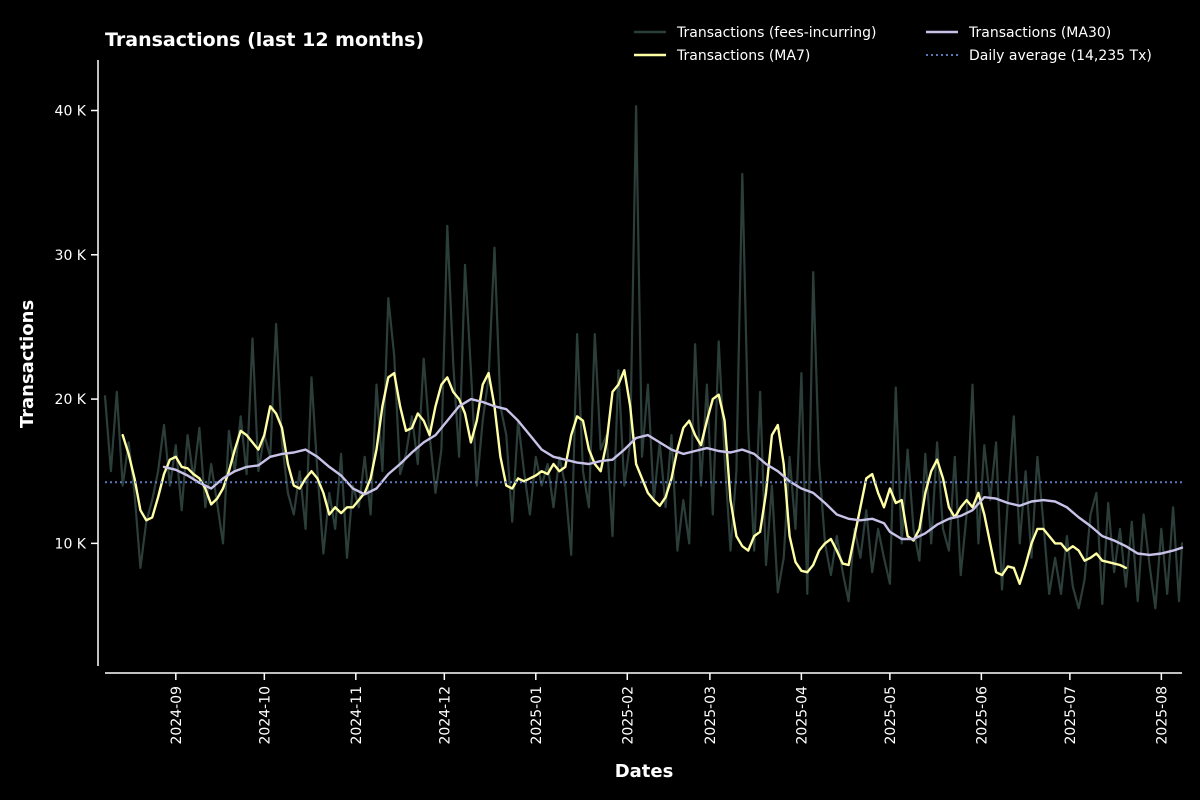  I want to click on legend-label-daily-average: Daily average (14,235 Tx), so click(1060, 56).